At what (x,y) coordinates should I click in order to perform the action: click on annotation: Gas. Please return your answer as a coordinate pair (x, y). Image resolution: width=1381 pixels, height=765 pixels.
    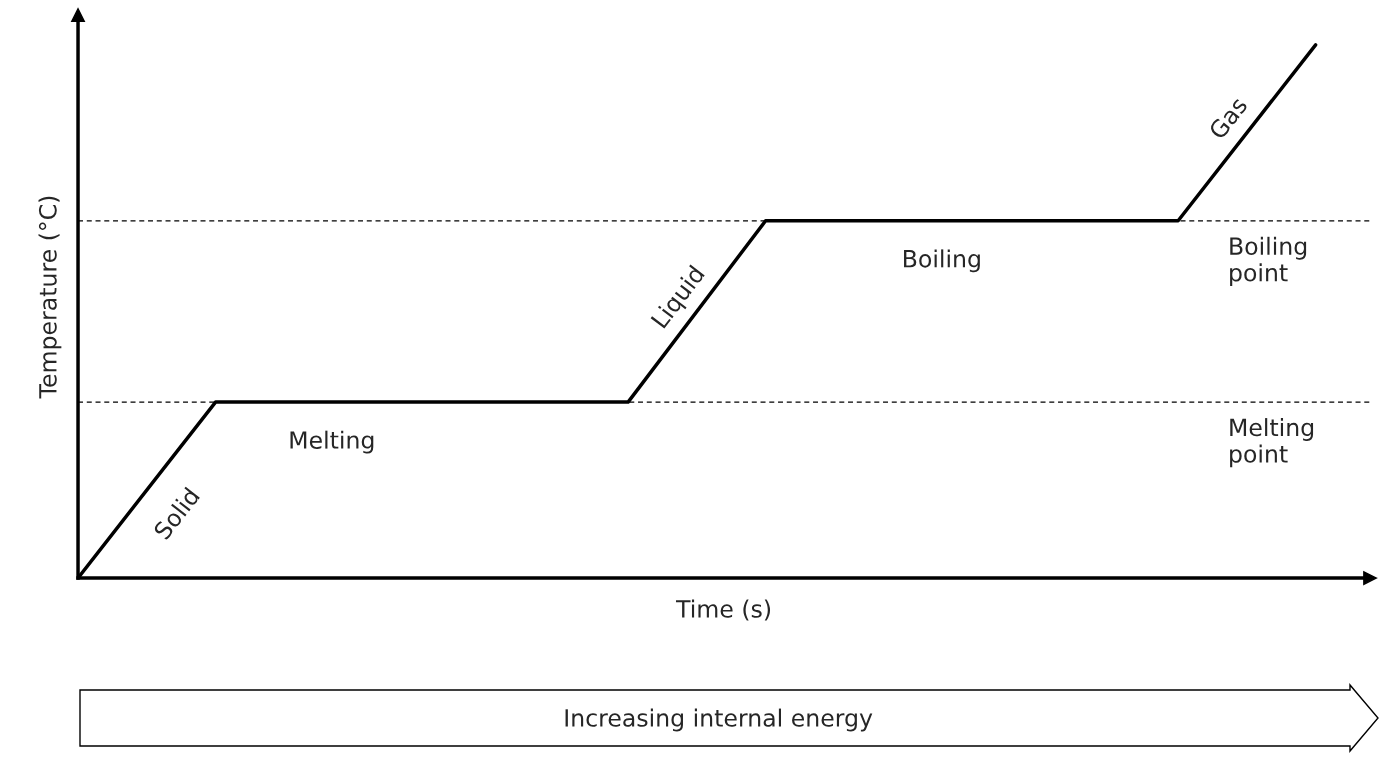
    Looking at the image, I should click on (1228, 118).